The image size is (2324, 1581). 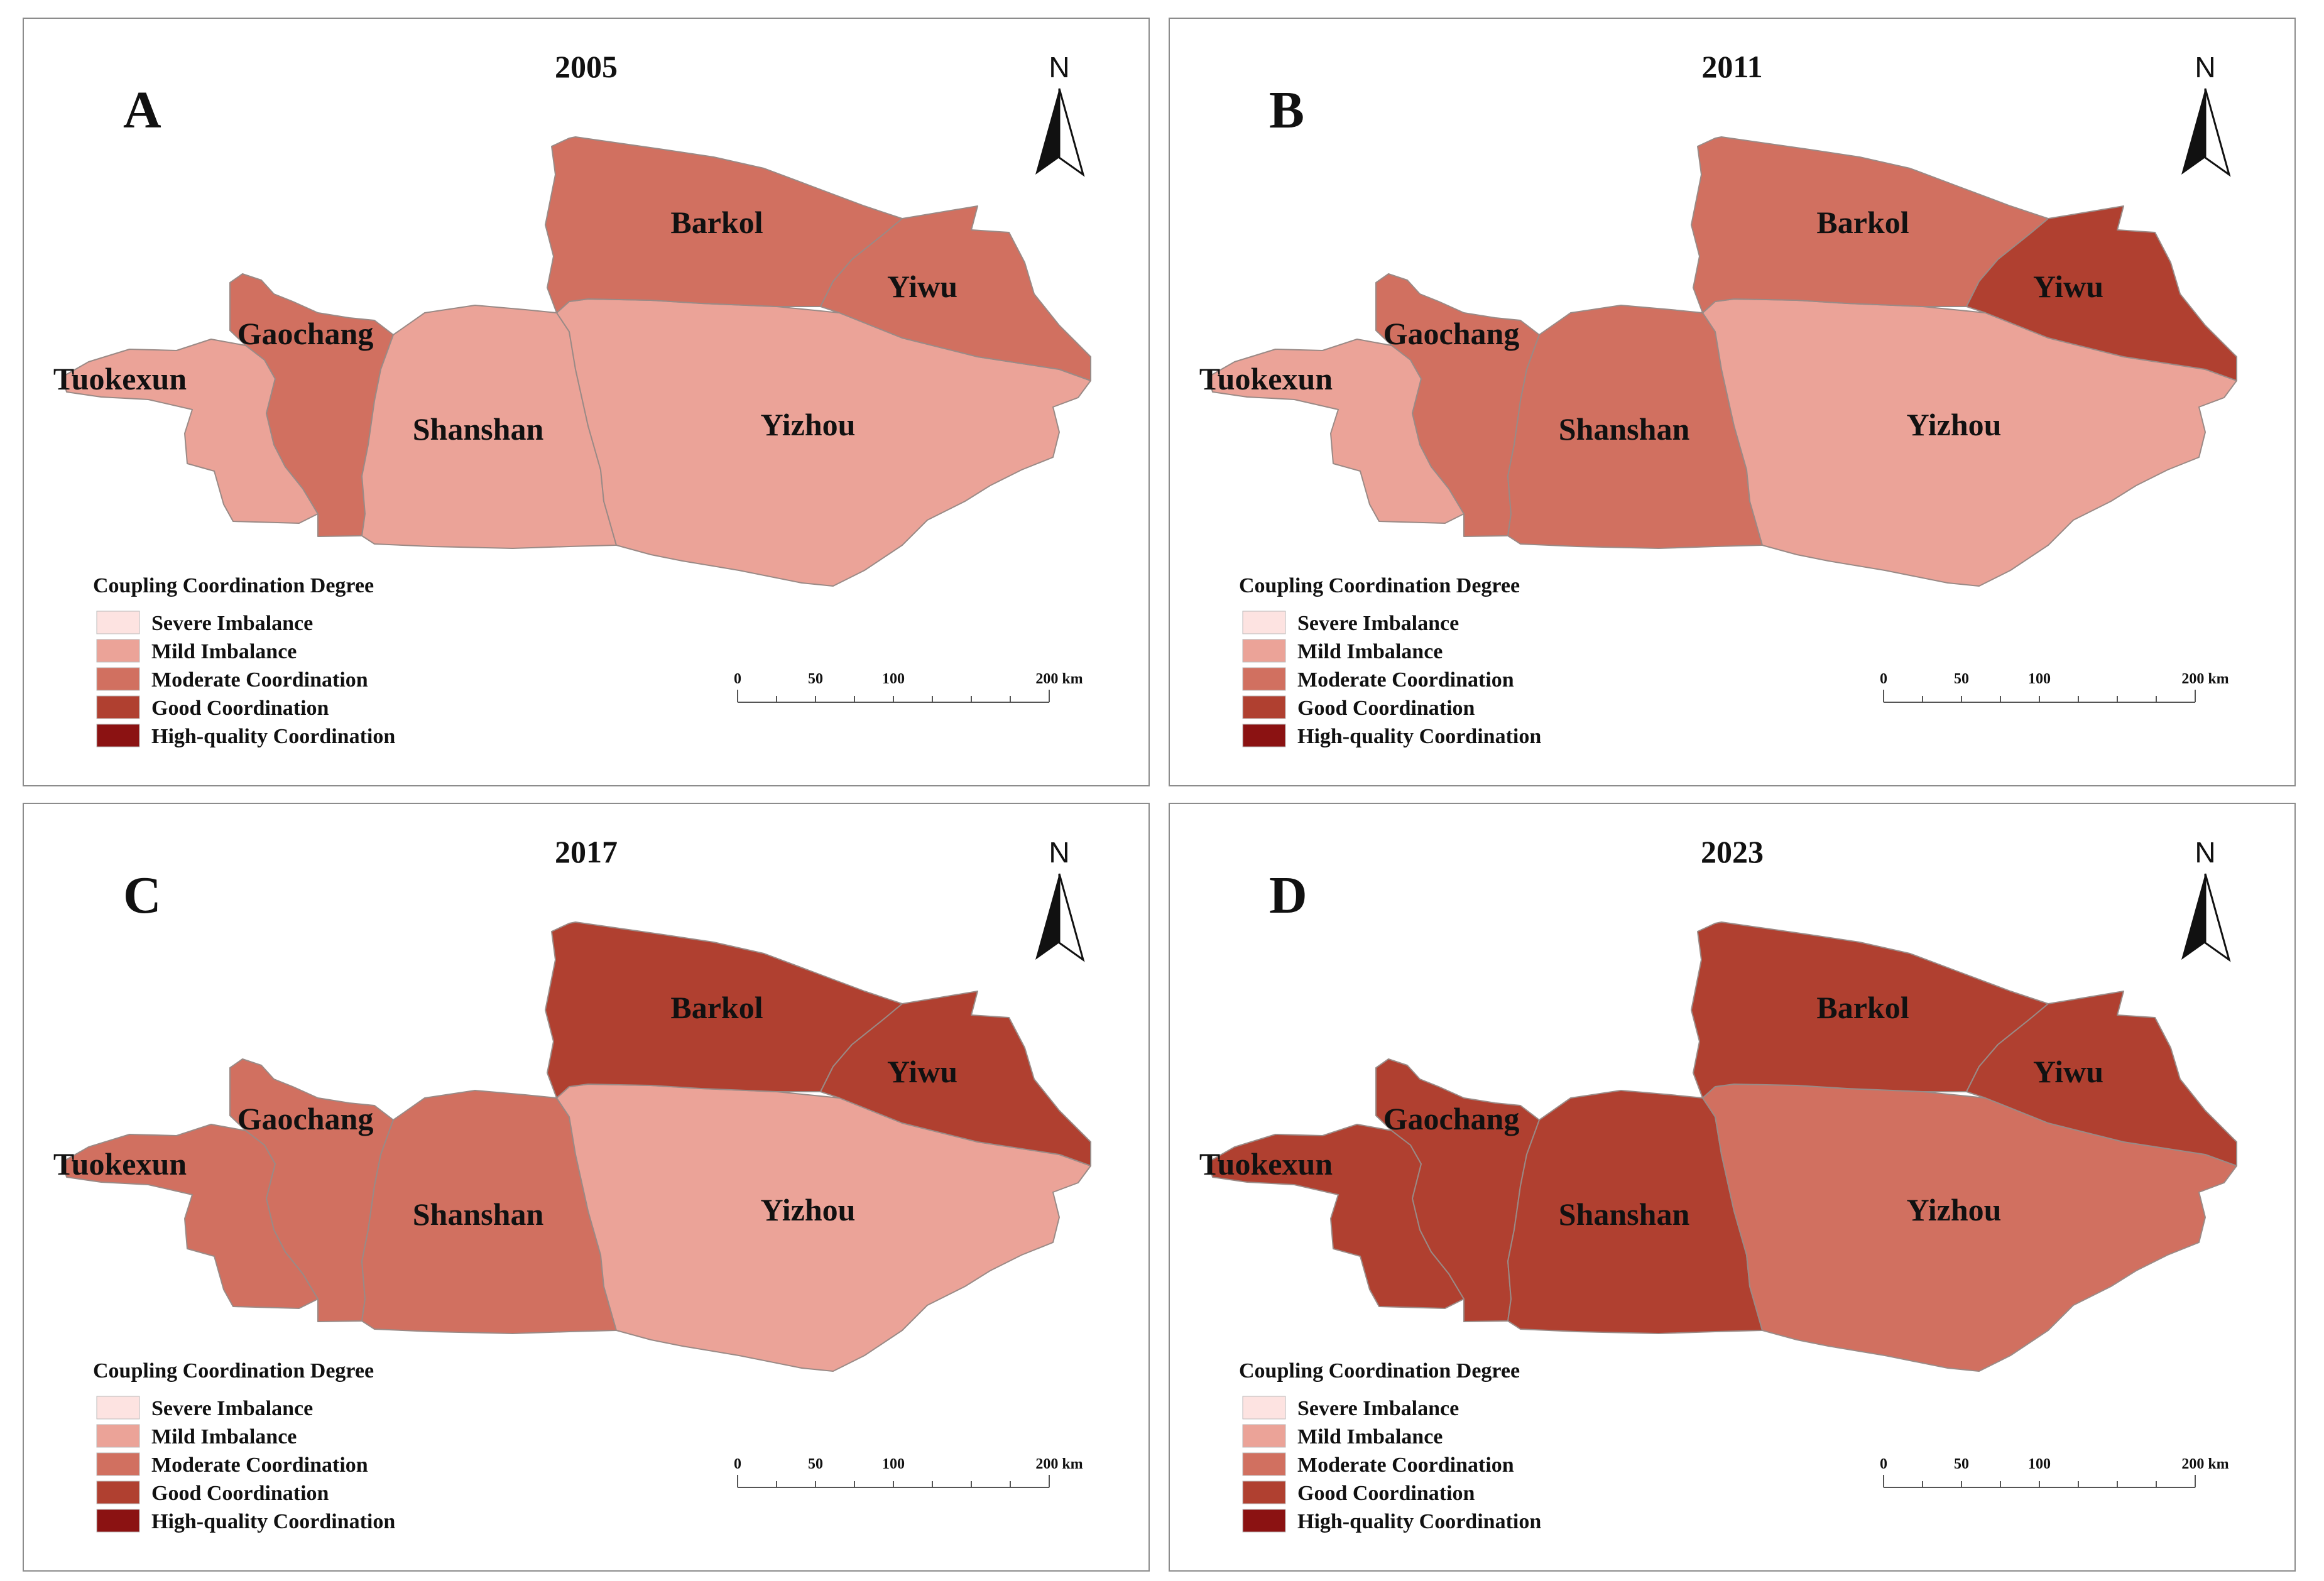 I want to click on panel-letter: B, so click(x=1286, y=110).